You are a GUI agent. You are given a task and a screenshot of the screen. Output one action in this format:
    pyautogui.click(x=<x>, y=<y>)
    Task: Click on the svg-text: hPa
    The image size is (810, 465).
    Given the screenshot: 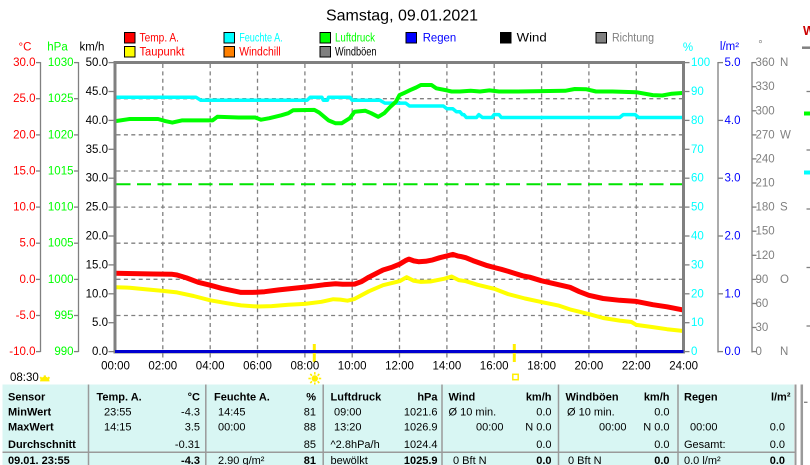 What is the action you would take?
    pyautogui.click(x=57, y=48)
    